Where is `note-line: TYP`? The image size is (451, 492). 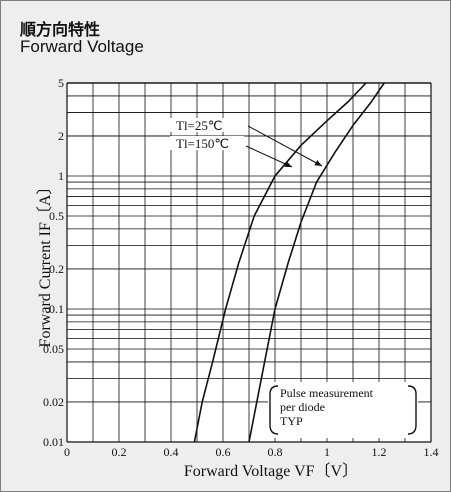 note-line: TYP is located at coordinates (291, 421).